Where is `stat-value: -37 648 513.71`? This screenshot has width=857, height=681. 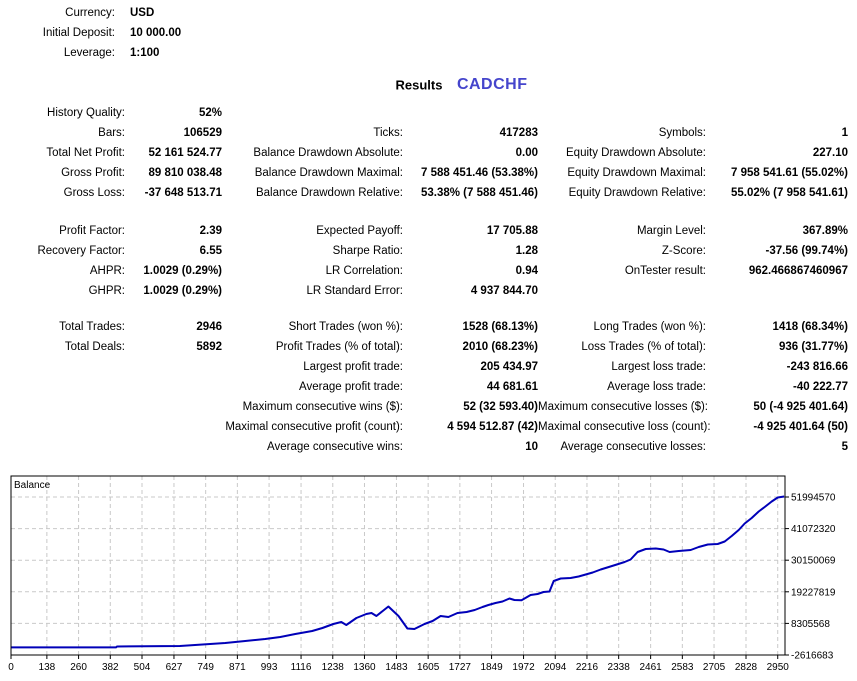 stat-value: -37 648 513.71 is located at coordinates (183, 193).